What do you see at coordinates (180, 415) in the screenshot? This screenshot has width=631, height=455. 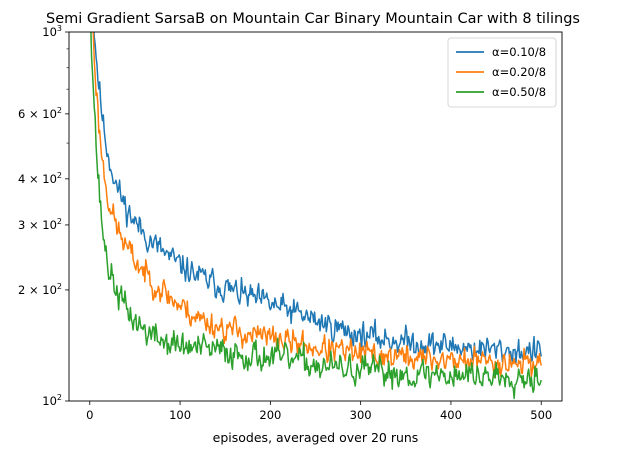 I see `x-tick-label: 100` at bounding box center [180, 415].